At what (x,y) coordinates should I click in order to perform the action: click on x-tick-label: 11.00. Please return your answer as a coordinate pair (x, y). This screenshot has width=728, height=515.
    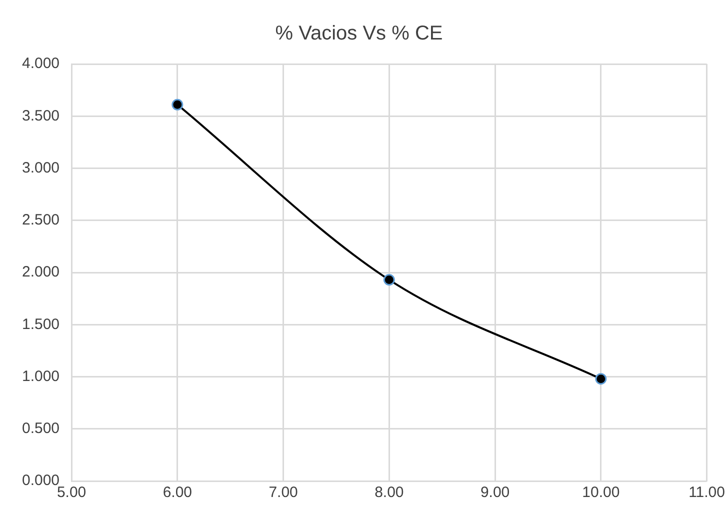
    Looking at the image, I should click on (707, 493).